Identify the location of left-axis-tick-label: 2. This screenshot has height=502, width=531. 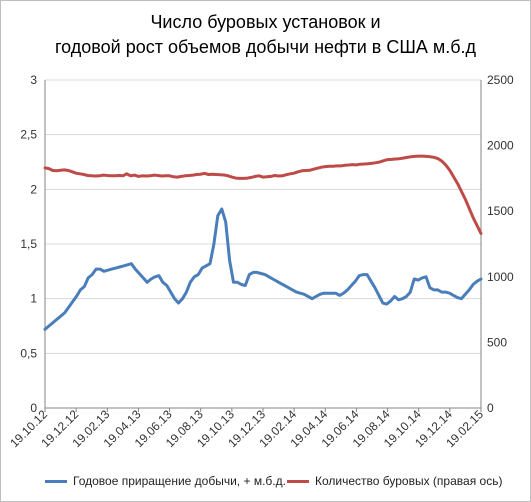
(33, 189).